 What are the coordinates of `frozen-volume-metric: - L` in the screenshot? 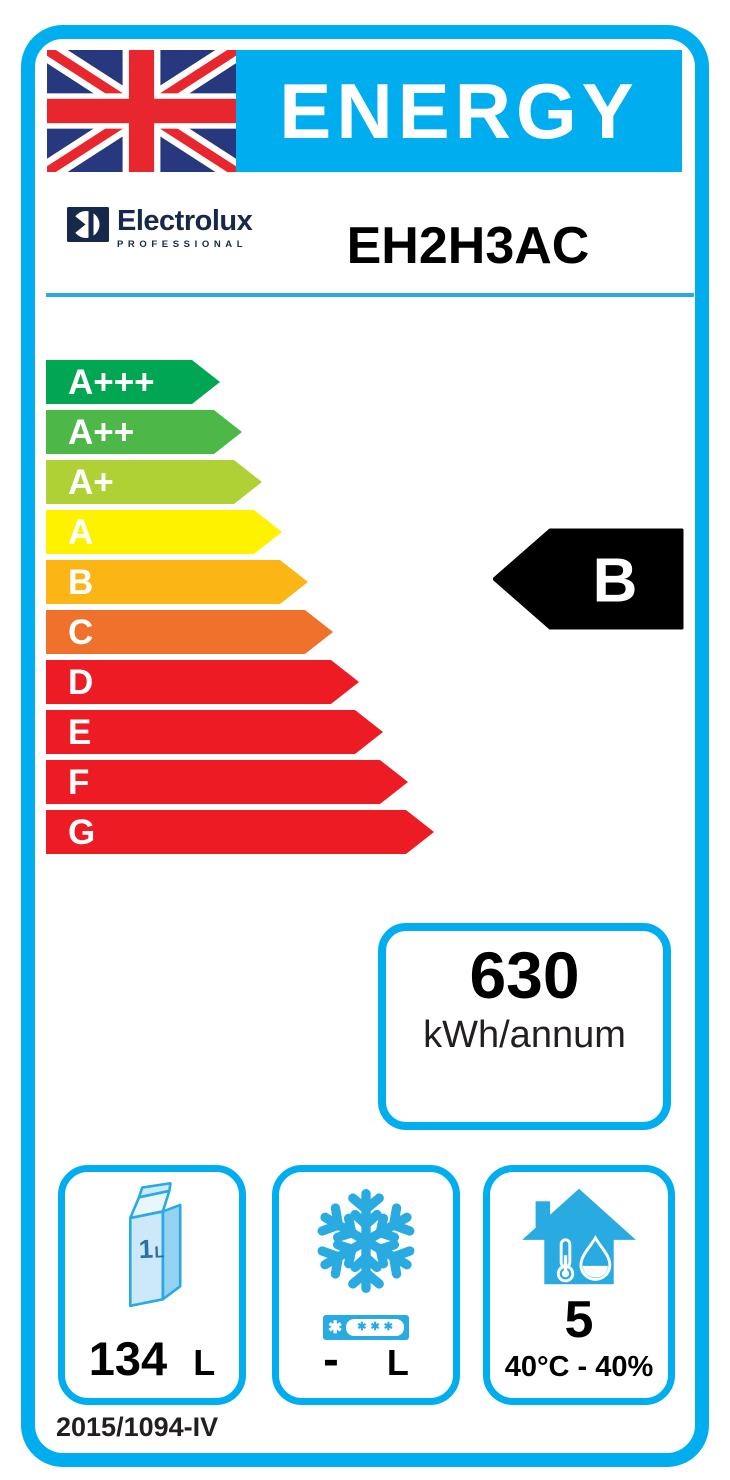 It's located at (366, 1358).